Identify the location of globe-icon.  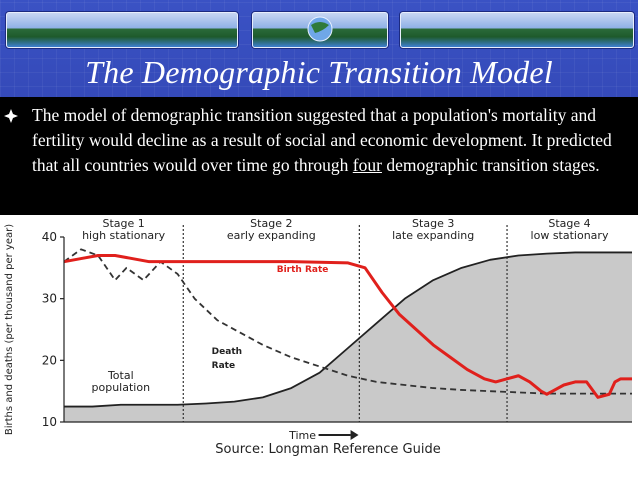
(320, 29).